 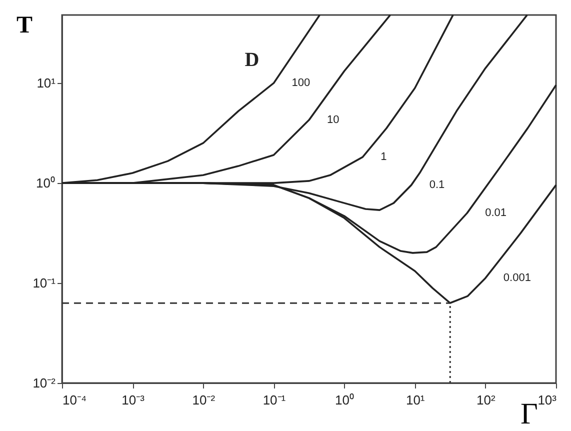 What do you see at coordinates (529, 414) in the screenshot?
I see `x-axis-title: Γ` at bounding box center [529, 414].